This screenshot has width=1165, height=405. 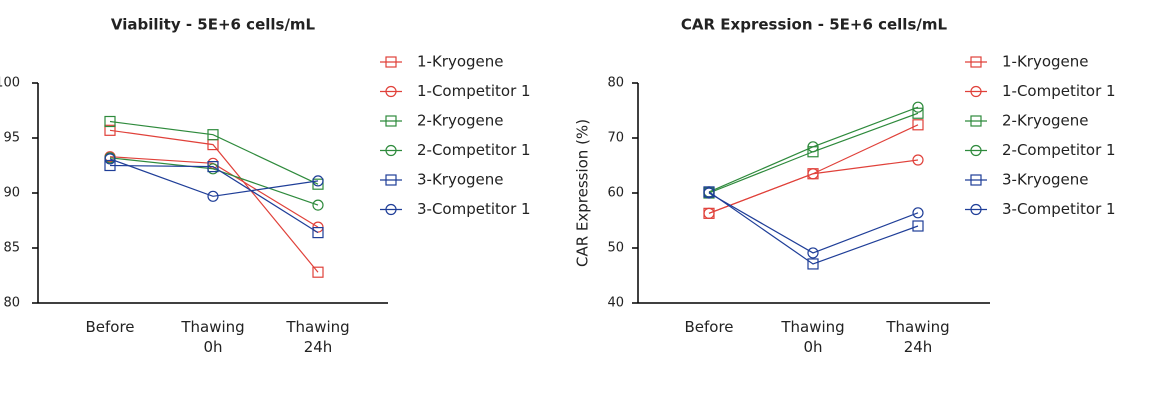 What do you see at coordinates (615, 193) in the screenshot?
I see `y-tick-label: 60` at bounding box center [615, 193].